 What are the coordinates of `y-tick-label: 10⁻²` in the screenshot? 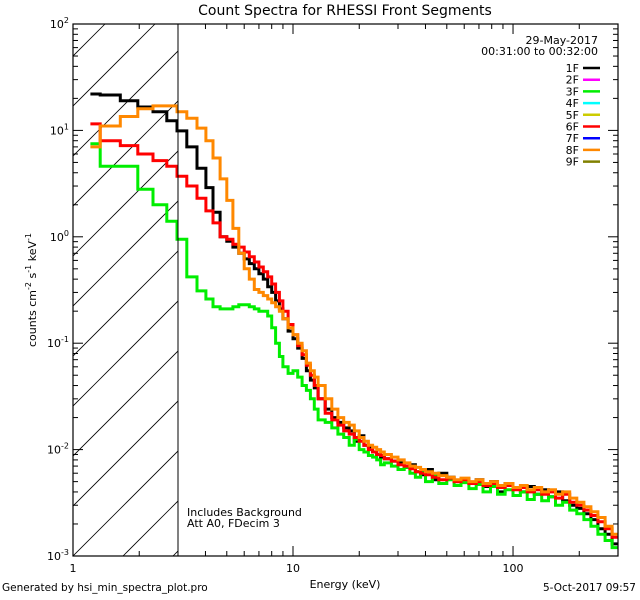 It's located at (58, 449).